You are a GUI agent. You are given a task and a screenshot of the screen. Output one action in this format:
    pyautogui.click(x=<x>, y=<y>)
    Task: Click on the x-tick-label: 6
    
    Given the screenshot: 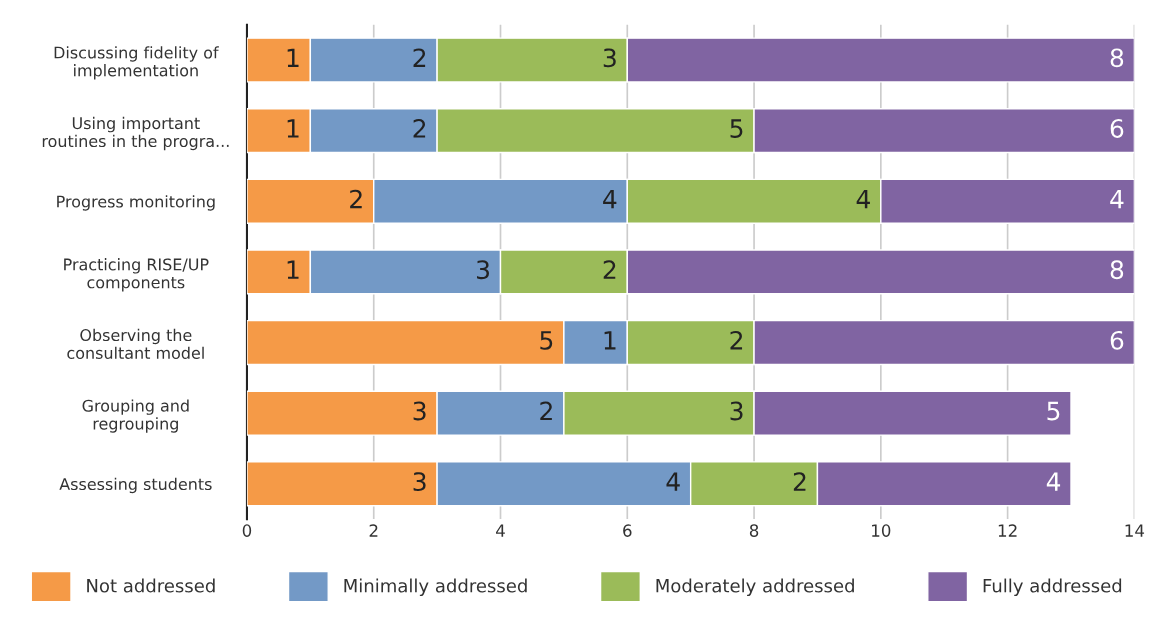 What is the action you would take?
    pyautogui.click(x=627, y=530)
    